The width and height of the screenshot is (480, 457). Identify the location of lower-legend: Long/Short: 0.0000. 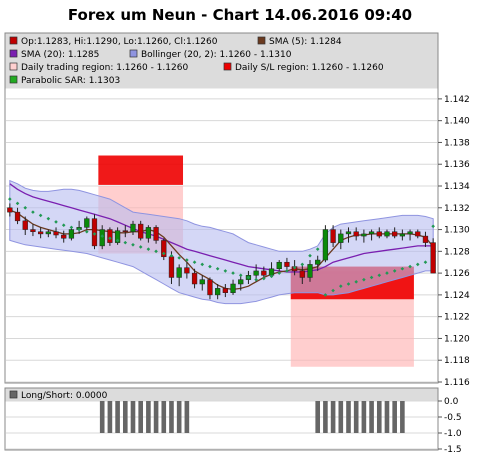
(58, 395).